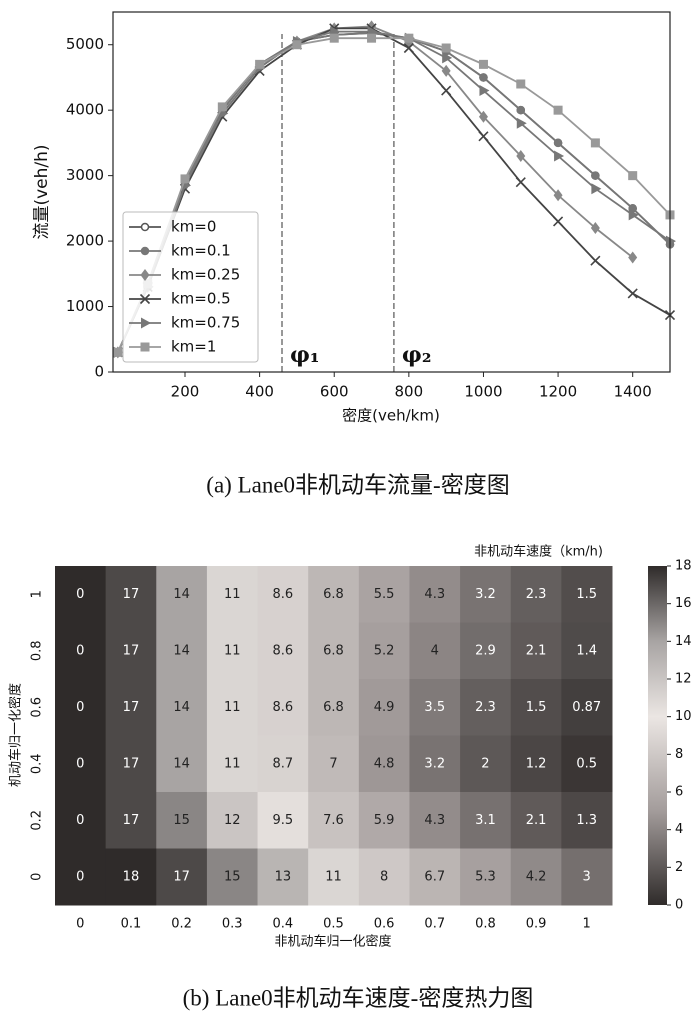 This screenshot has height=1017, width=700. I want to click on cell-label: 2, so click(485, 763).